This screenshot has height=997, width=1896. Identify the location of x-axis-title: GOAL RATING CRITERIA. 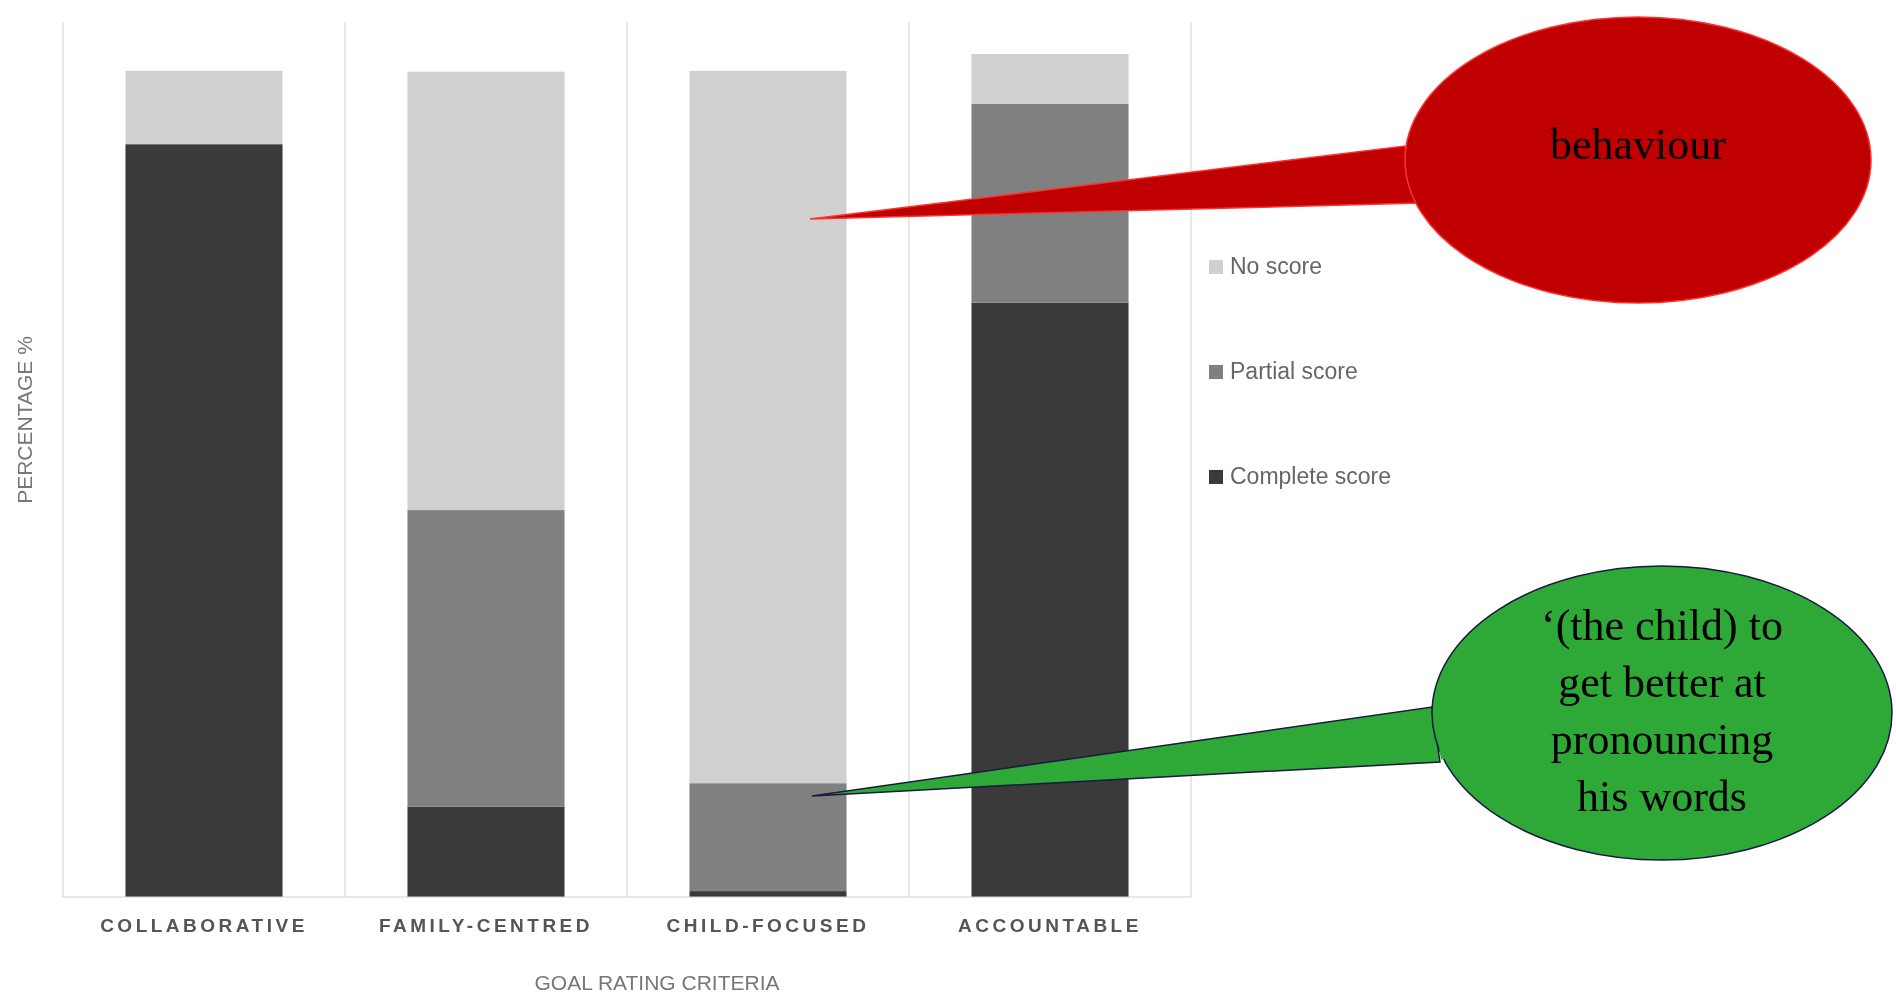
(657, 982).